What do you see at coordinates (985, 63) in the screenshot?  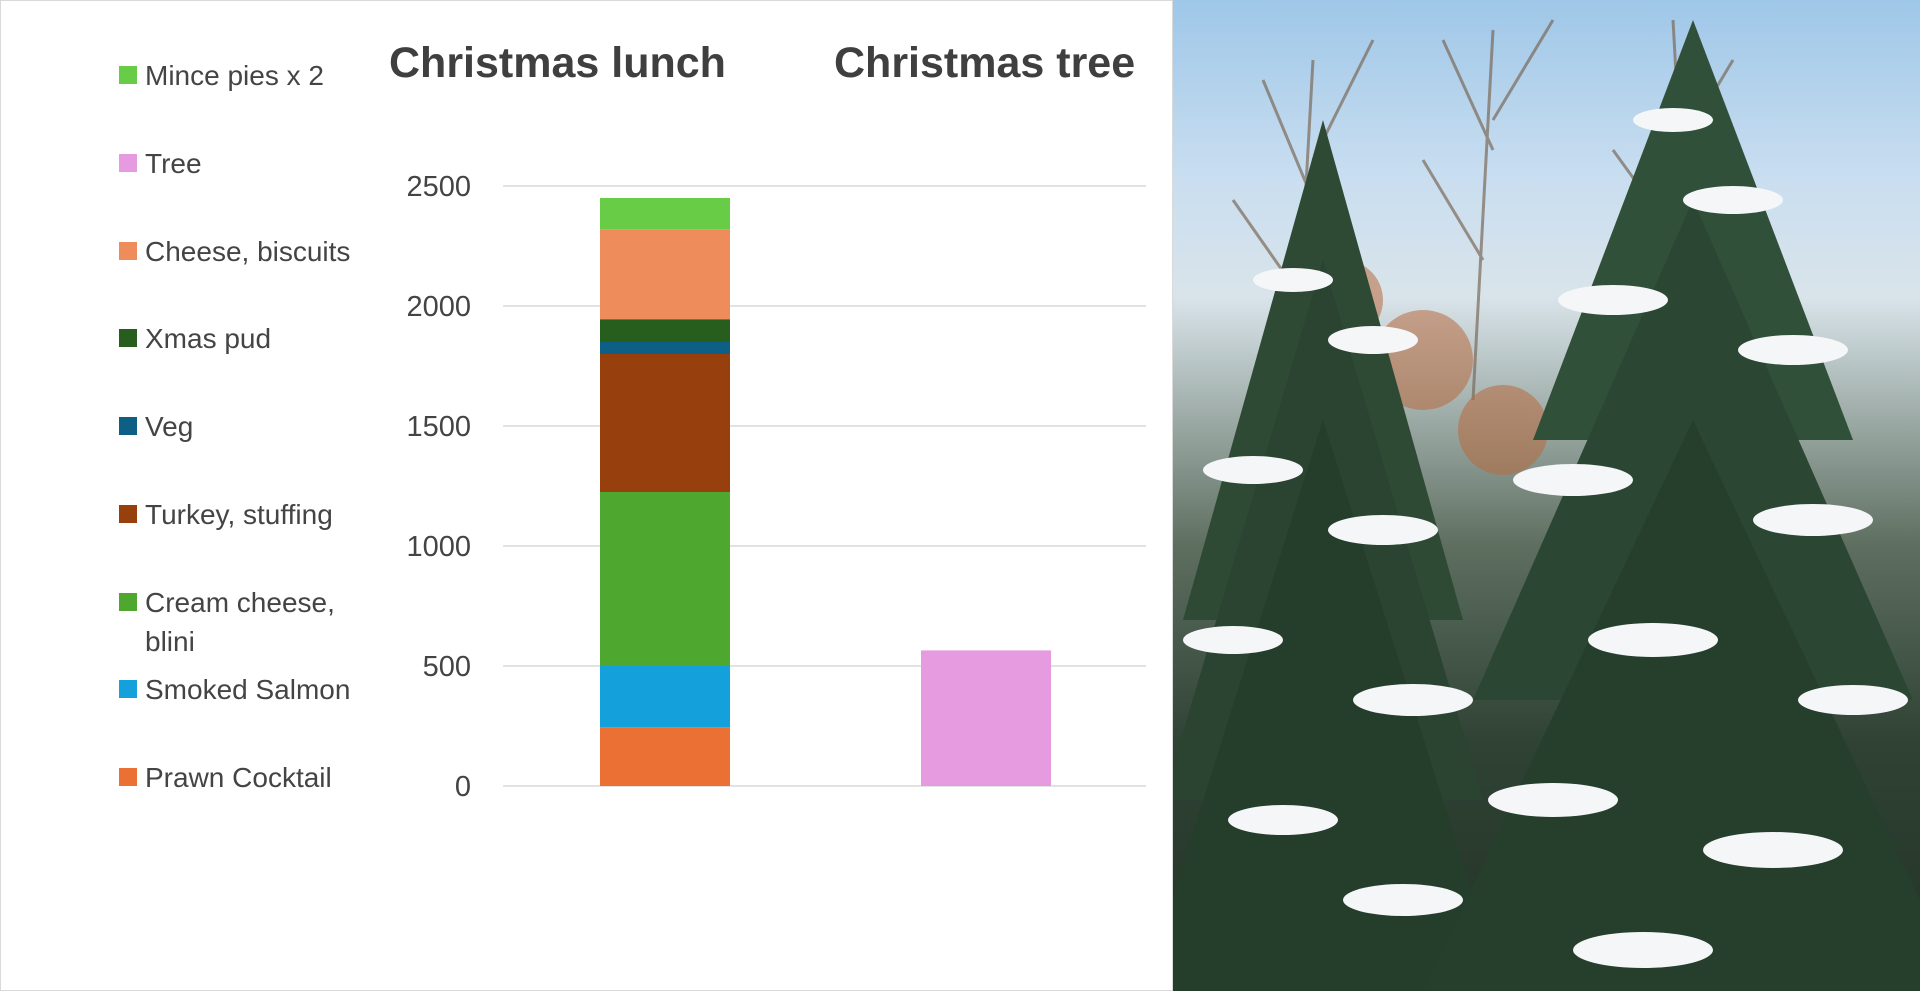 I see `category-title-tree: Christmas tree` at bounding box center [985, 63].